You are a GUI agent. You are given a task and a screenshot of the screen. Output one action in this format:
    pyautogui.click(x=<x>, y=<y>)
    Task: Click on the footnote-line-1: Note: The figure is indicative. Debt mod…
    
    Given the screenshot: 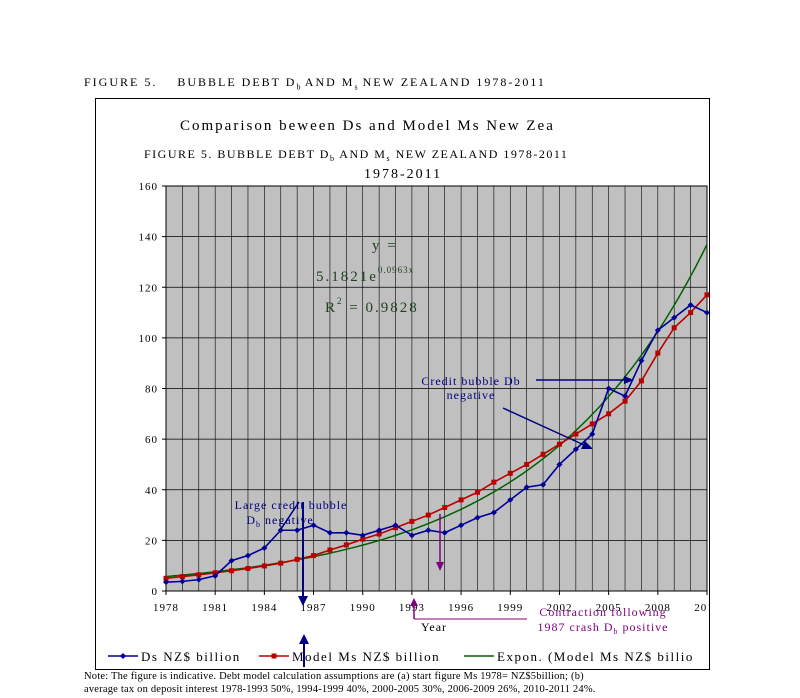 What is the action you would take?
    pyautogui.click(x=334, y=676)
    